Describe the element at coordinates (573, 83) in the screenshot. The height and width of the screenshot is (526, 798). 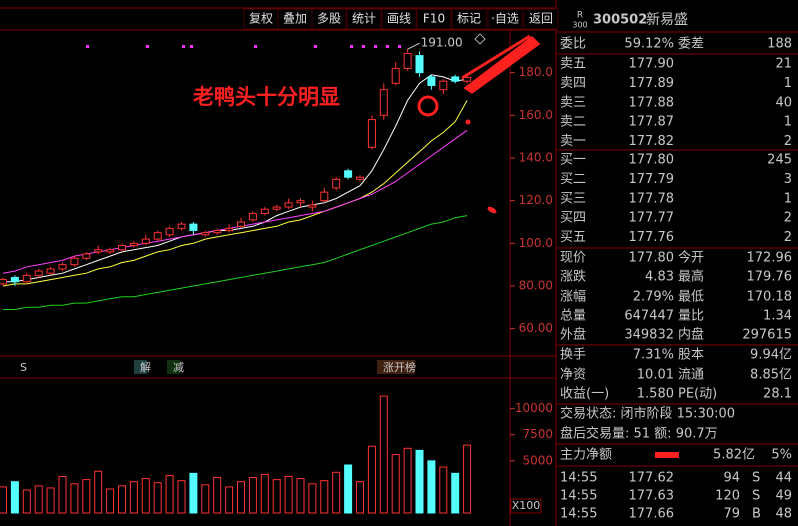
I see `book-label: 卖四` at that location.